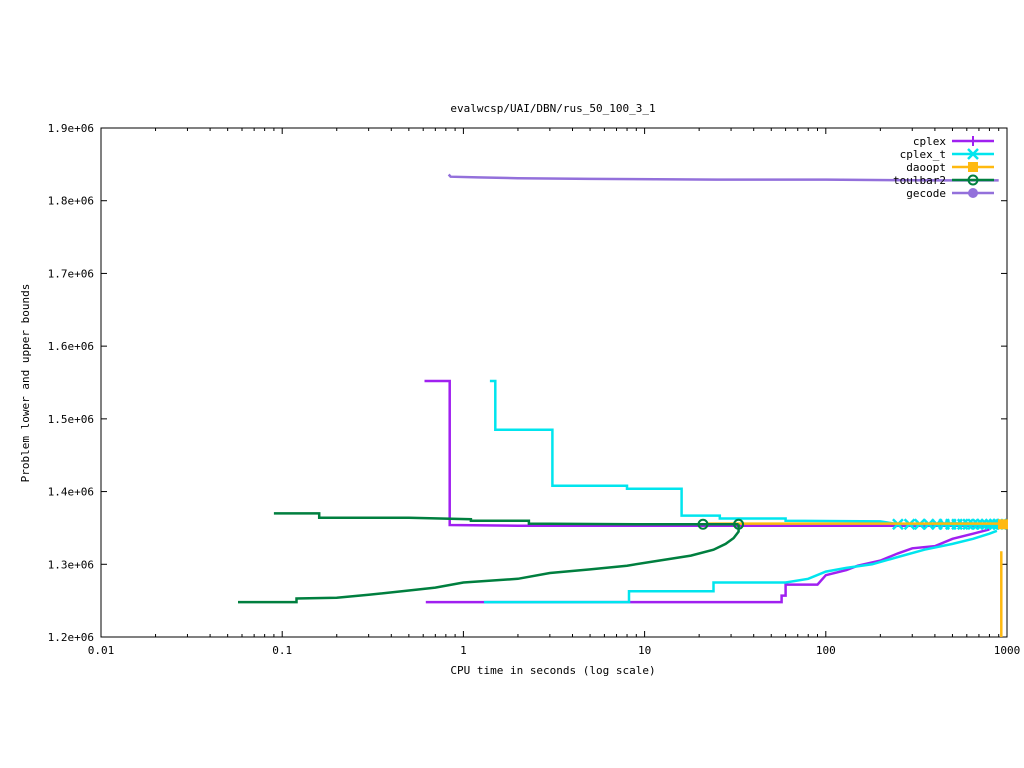 The height and width of the screenshot is (768, 1024). Describe the element at coordinates (71, 564) in the screenshot. I see `y-tick-label: 1.3e+06` at that location.